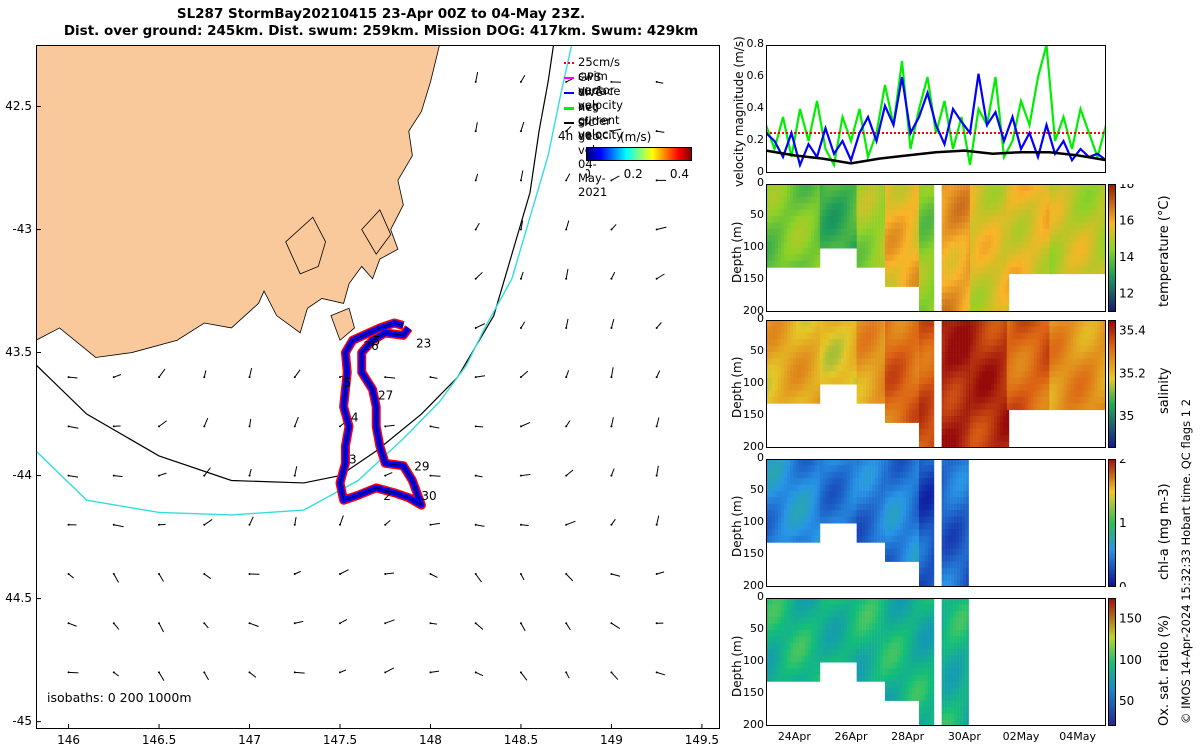 This screenshot has width=1200, height=750. I want to click on map-colorbar-cell, so click(680, 154).